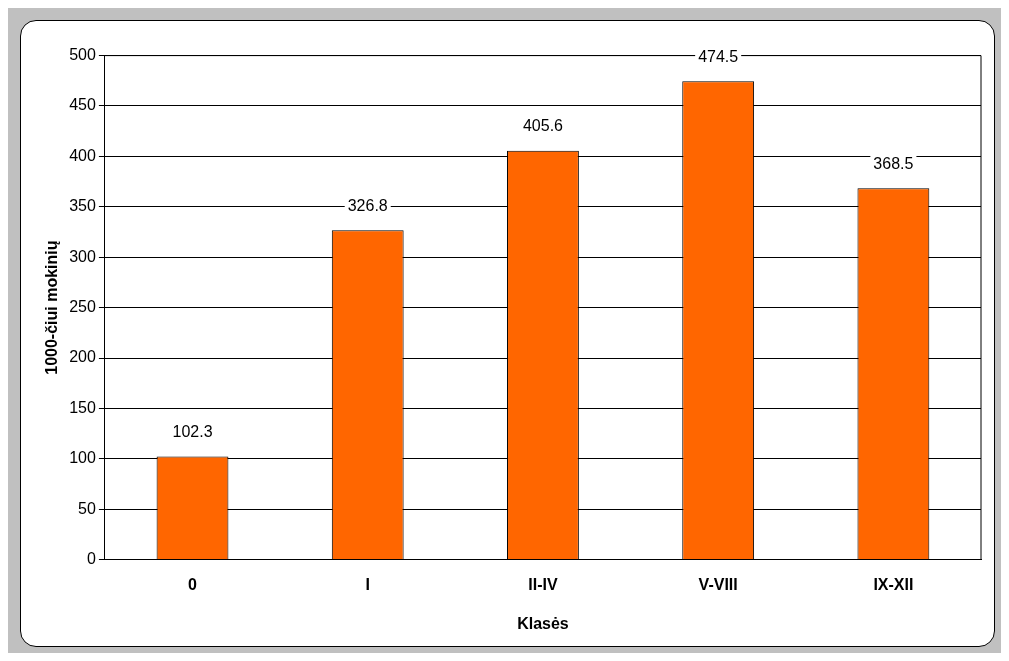 This screenshot has width=1009, height=661. I want to click on x-axis-title: Klasės, so click(543, 623).